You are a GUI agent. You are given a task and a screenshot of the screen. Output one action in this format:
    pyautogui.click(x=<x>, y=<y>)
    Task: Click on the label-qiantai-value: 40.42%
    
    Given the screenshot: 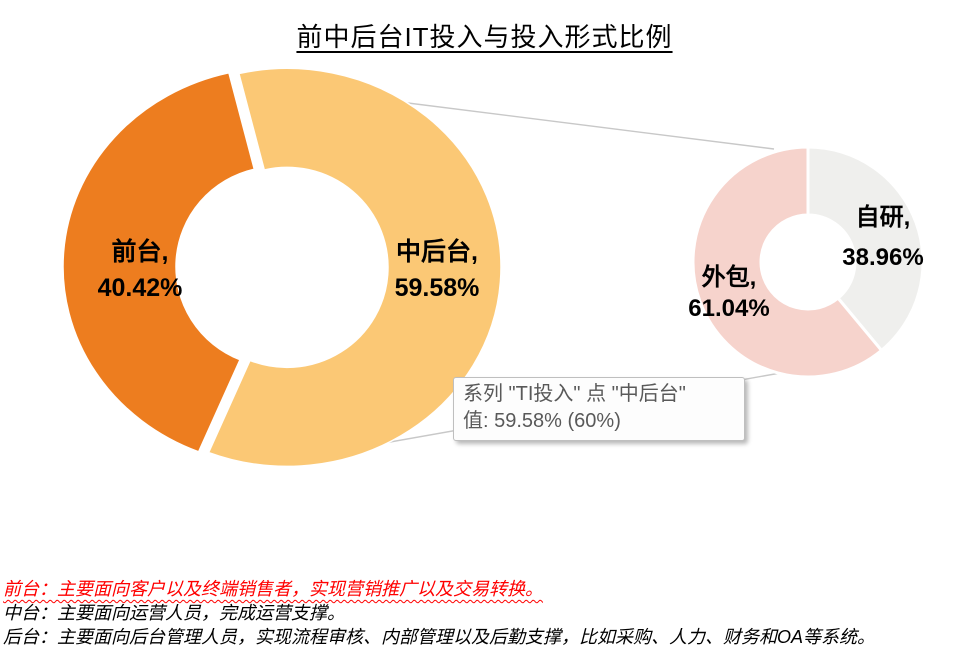 What is the action you would take?
    pyautogui.click(x=140, y=288)
    